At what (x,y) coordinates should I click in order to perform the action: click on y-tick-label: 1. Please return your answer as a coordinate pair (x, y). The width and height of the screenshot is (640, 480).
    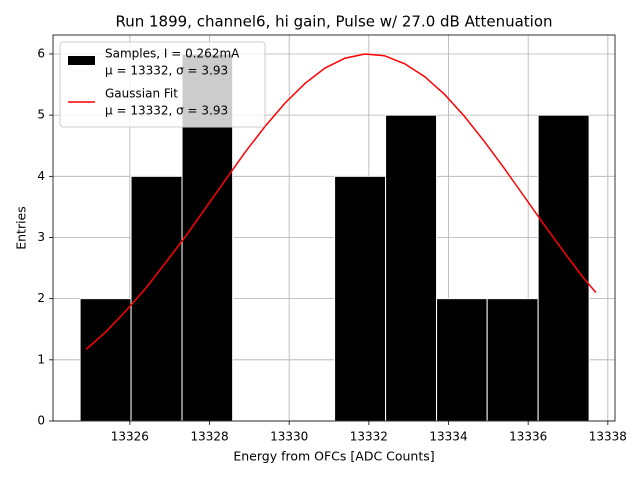
    Looking at the image, I should click on (41, 359).